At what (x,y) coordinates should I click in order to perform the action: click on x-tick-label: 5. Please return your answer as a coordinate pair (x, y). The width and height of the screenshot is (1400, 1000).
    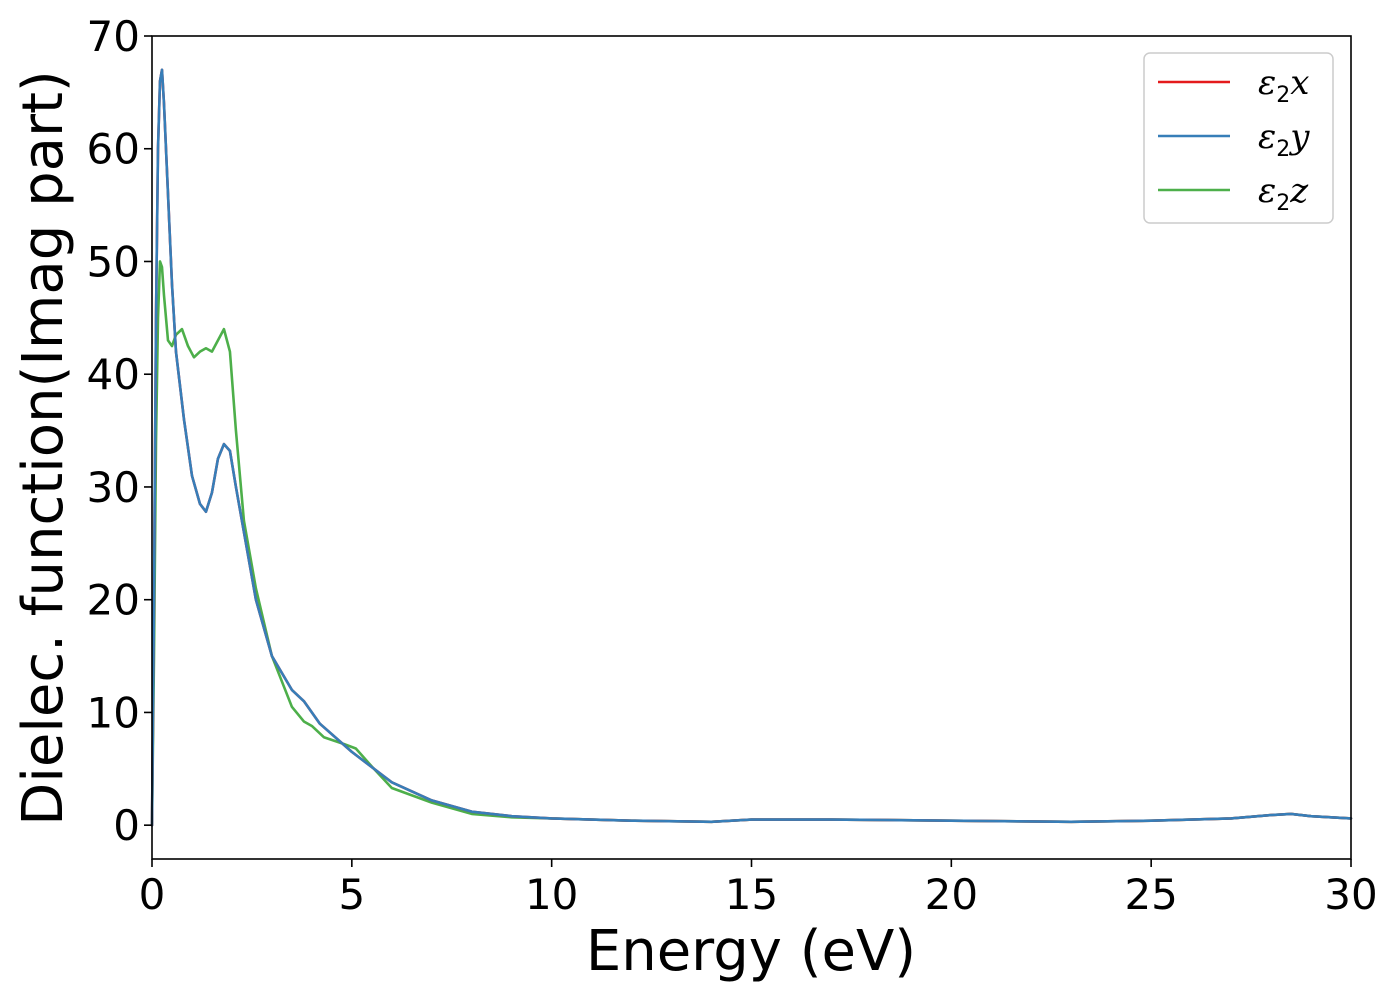
    Looking at the image, I should click on (351, 894).